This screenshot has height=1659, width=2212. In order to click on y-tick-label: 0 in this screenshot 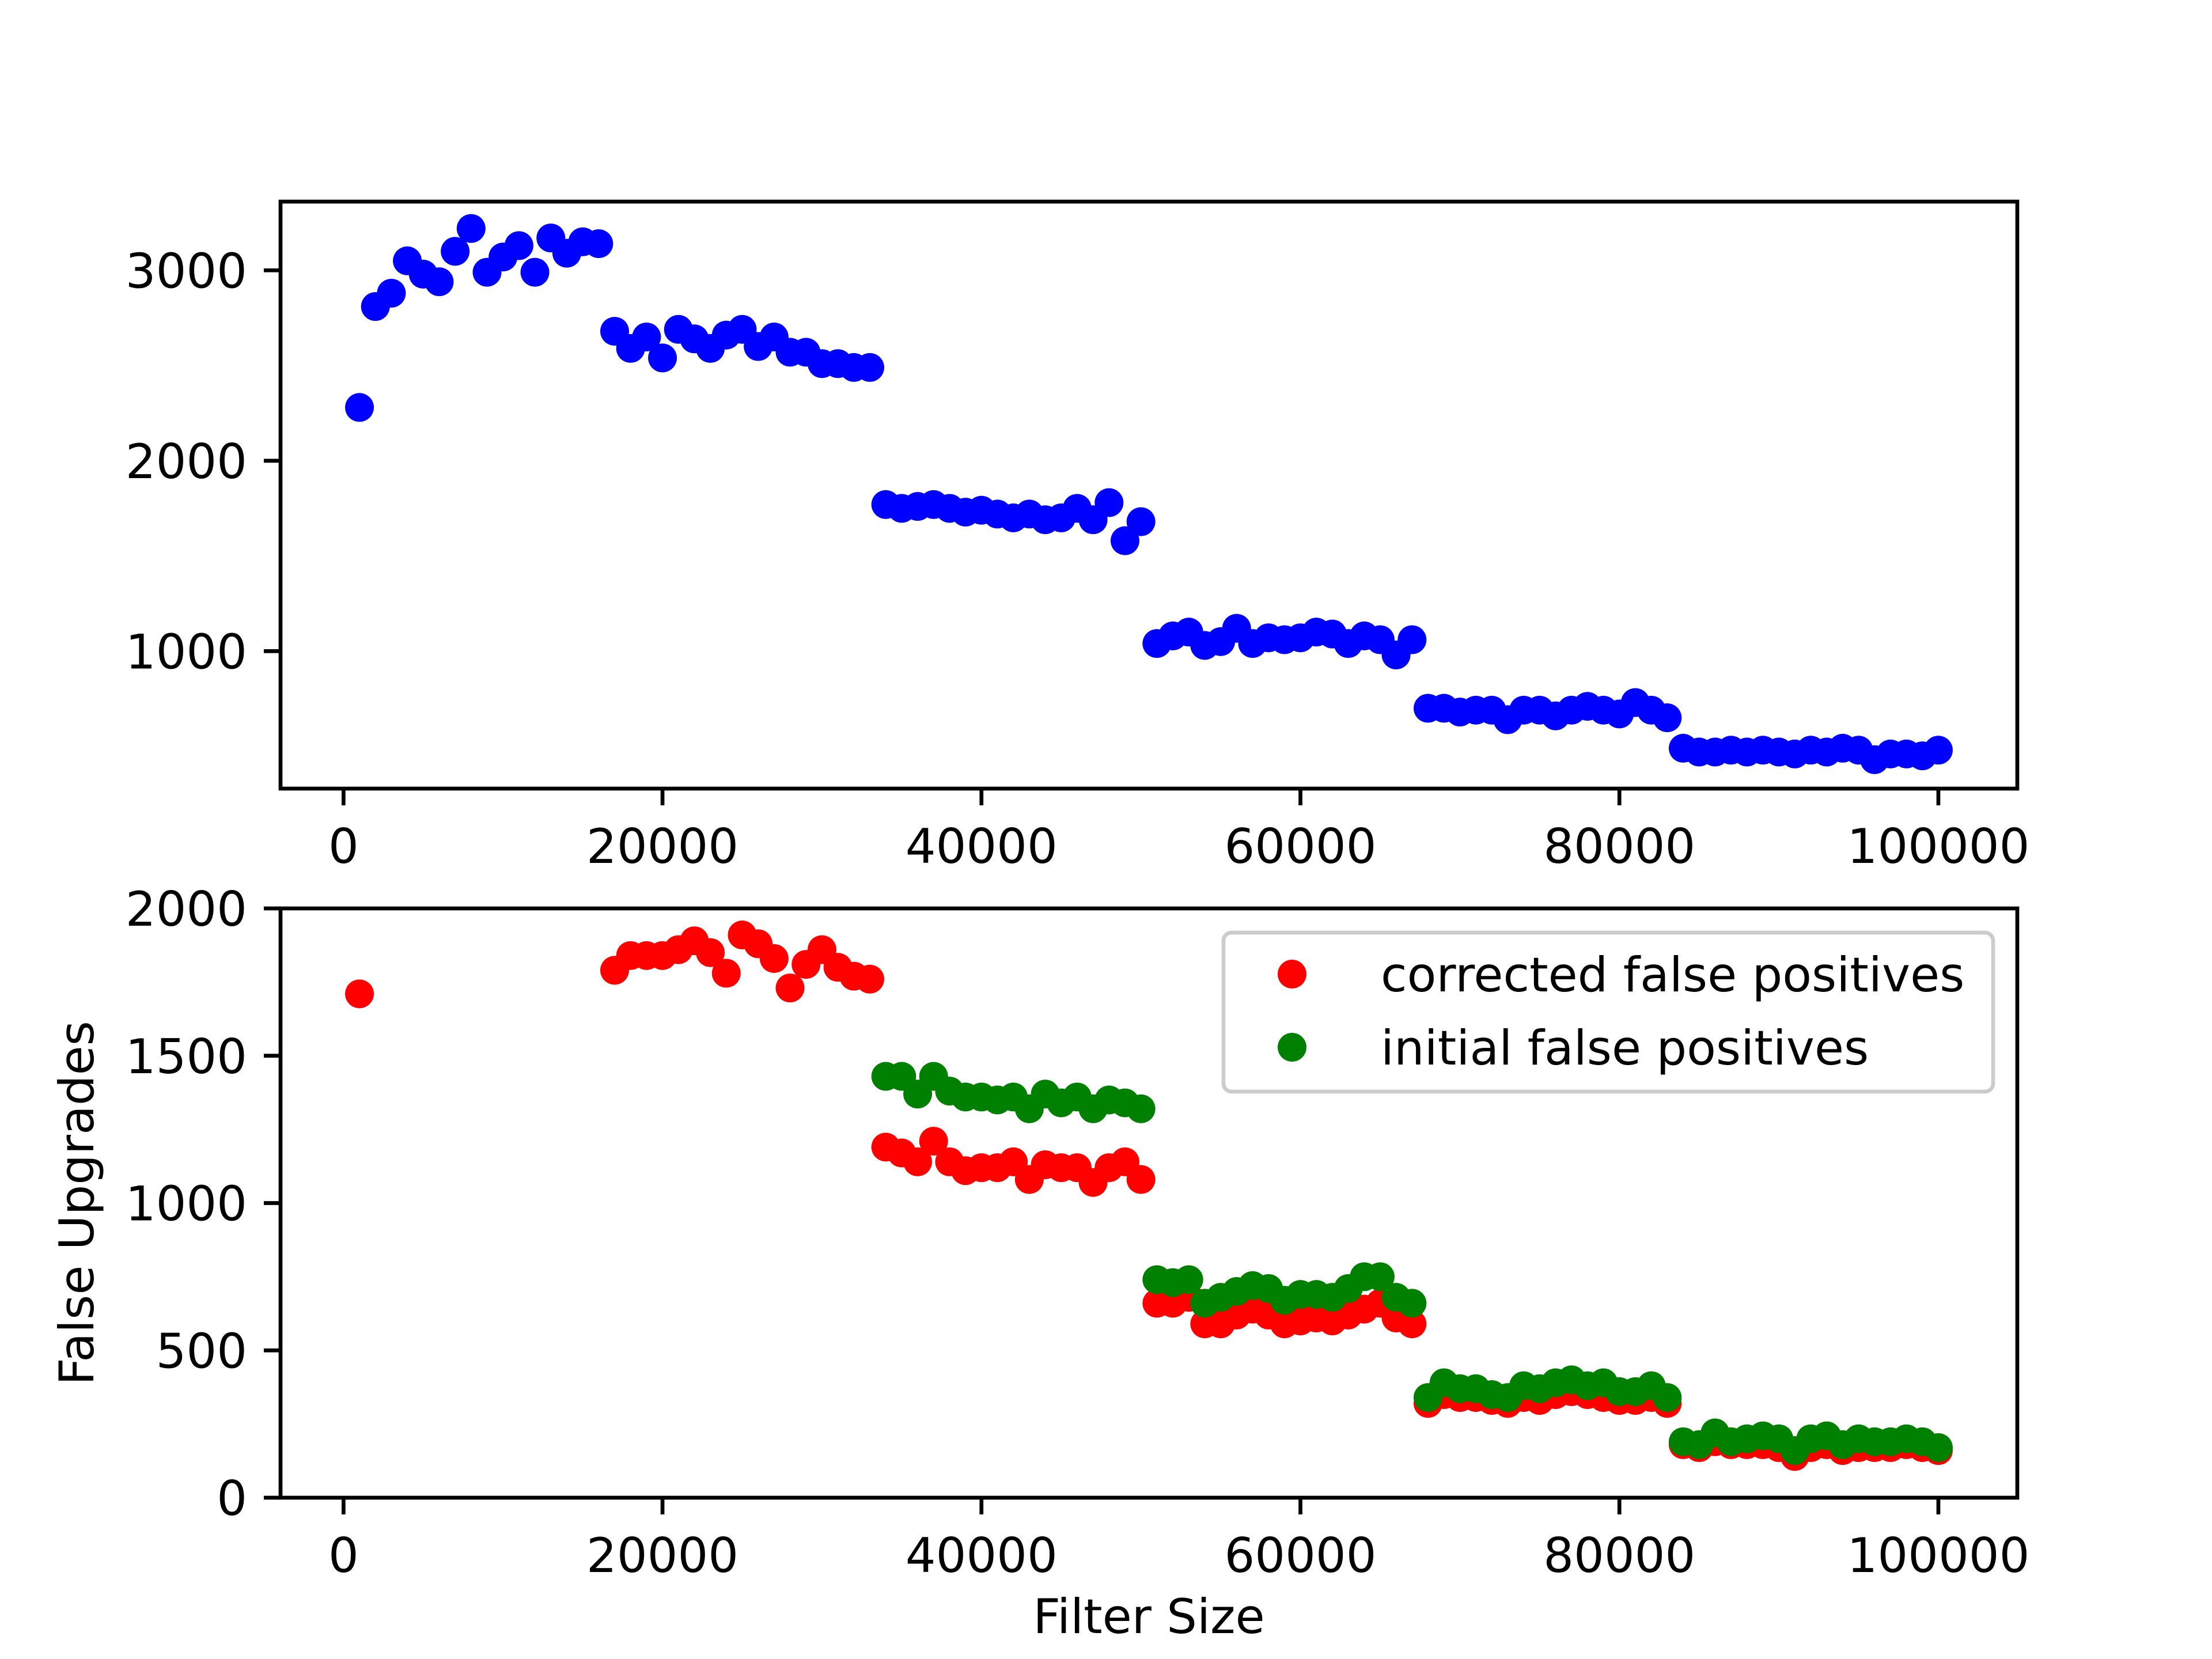, I will do `click(232, 1499)`.